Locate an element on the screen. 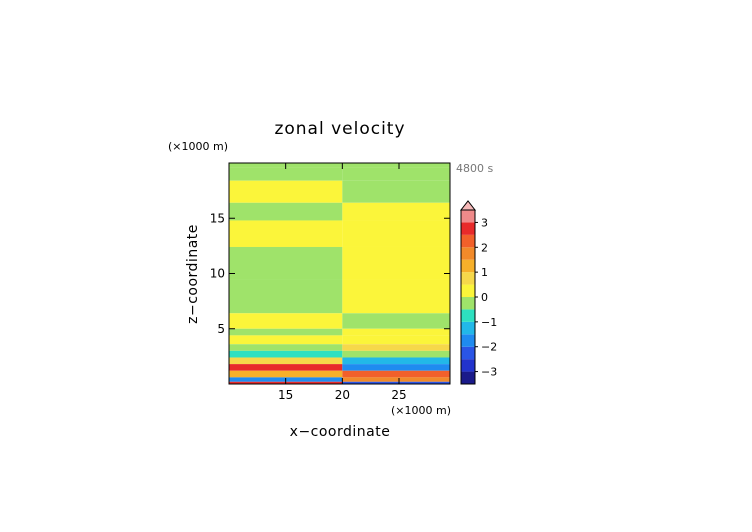 This screenshot has height=532, width=752. colorbar-overflow-triangle is located at coordinates (468, 205).